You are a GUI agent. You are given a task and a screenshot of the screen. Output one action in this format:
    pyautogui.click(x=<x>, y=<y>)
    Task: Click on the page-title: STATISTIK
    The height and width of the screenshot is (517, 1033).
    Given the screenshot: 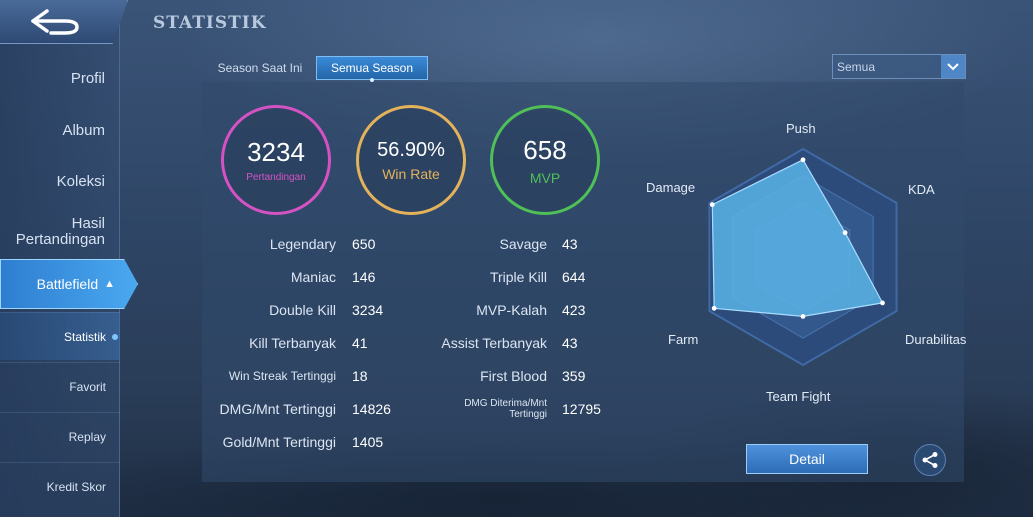 What is the action you would take?
    pyautogui.click(x=210, y=23)
    